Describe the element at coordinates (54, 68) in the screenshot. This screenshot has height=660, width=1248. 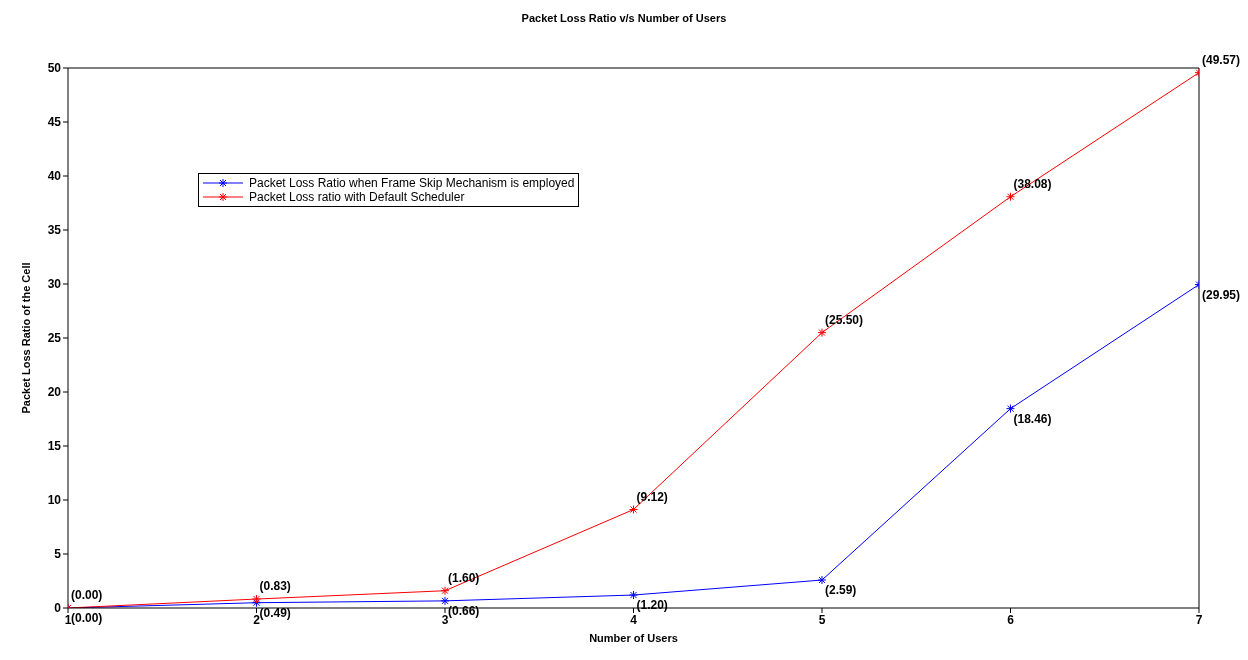
I see `y-tick-label: 50` at that location.